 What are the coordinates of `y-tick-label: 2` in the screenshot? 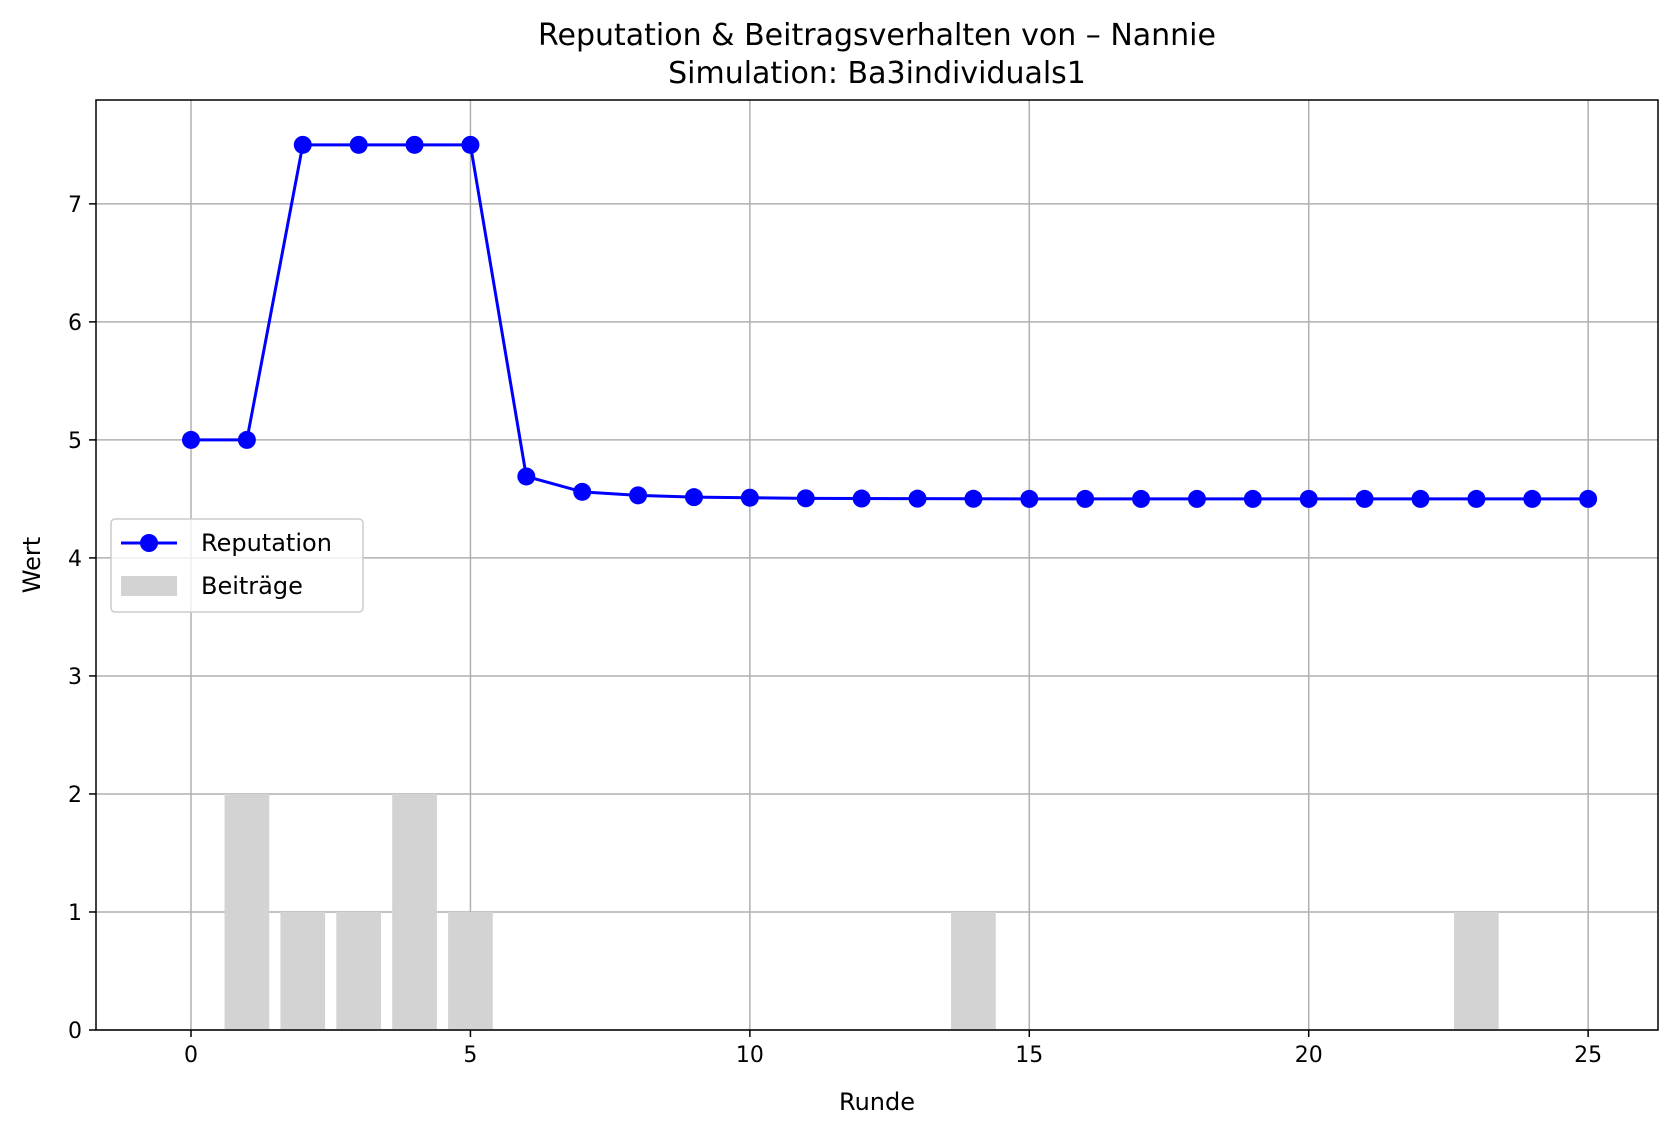 It's located at (75, 795).